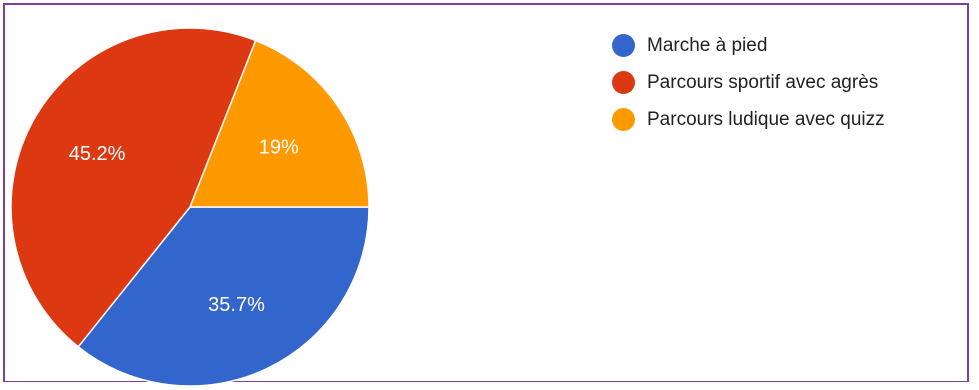  I want to click on legend-label: Parcours ludique avec quizz, so click(766, 119).